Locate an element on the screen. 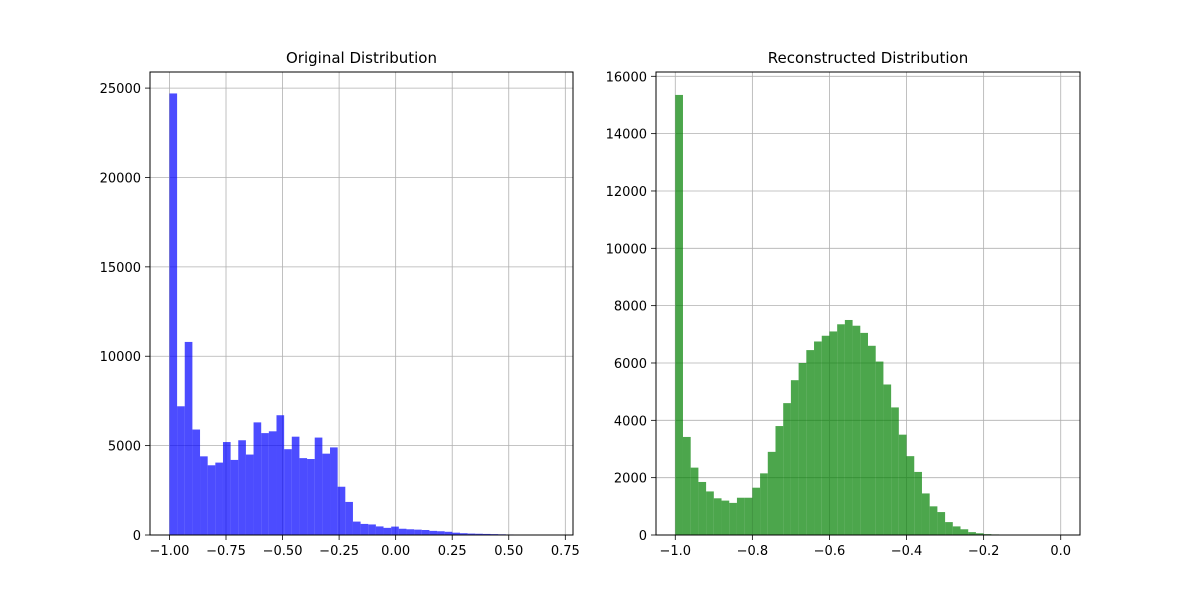 The width and height of the screenshot is (1200, 605). x-tick-label: 0.25 is located at coordinates (452, 551).